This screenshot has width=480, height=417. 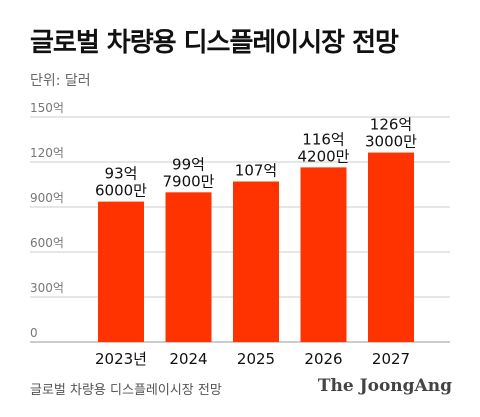 What do you see at coordinates (121, 359) in the screenshot?
I see `x-category-label: 2023년` at bounding box center [121, 359].